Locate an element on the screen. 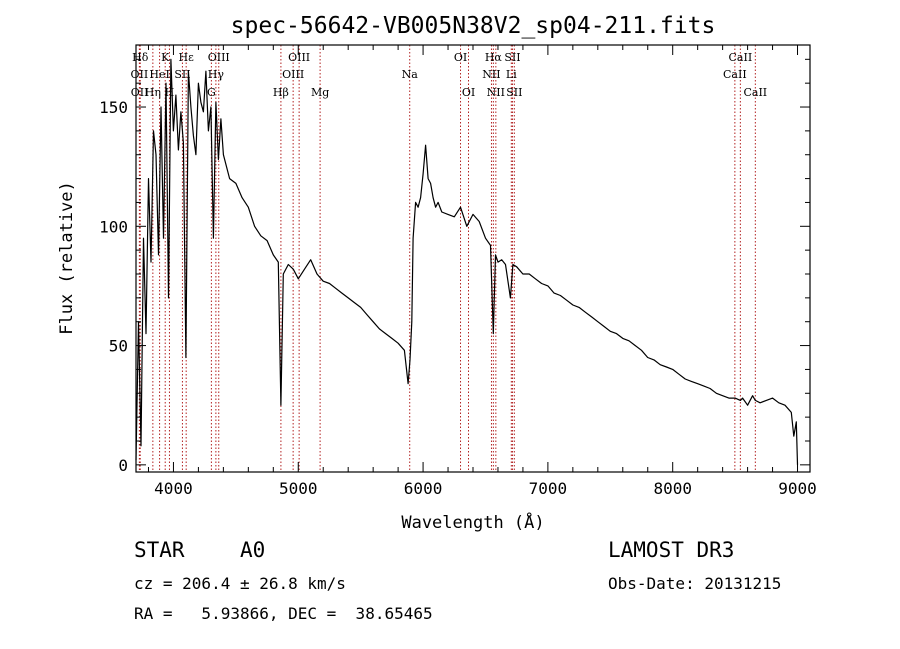  x-axis-label: Wavelength (Å) is located at coordinates (472, 522).